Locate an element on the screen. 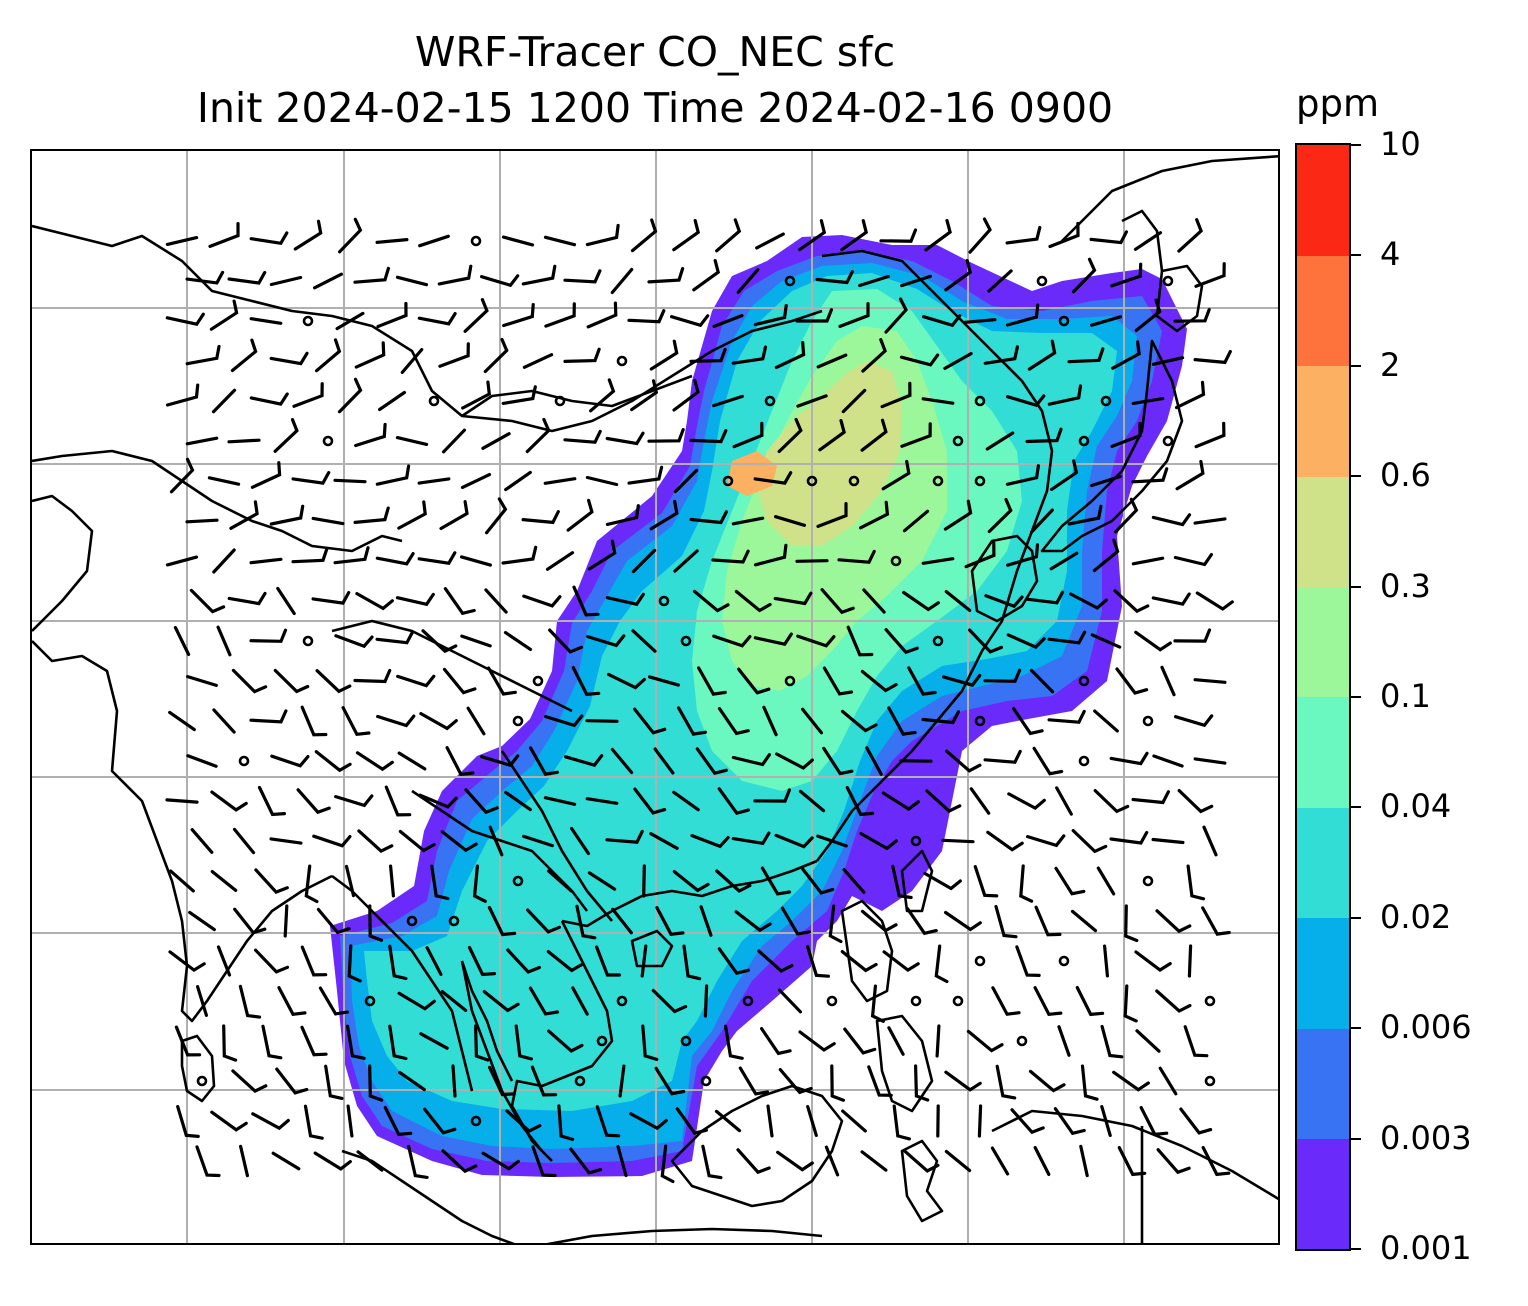  map-title-line1: WRF-Tracer CO_NEC sfc is located at coordinates (655, 52).